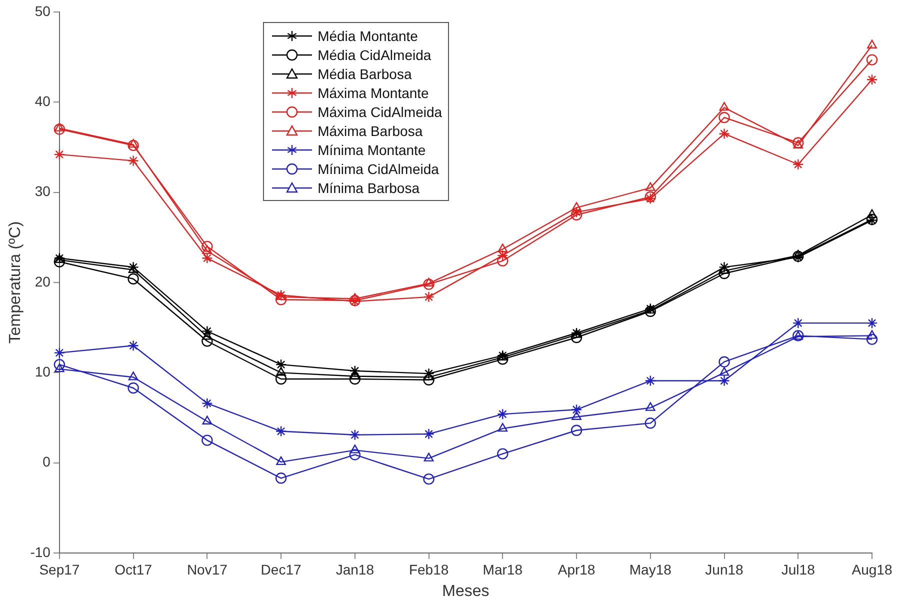  Describe the element at coordinates (370, 130) in the screenshot. I see `legend-label: Máxima Barbosa` at that location.